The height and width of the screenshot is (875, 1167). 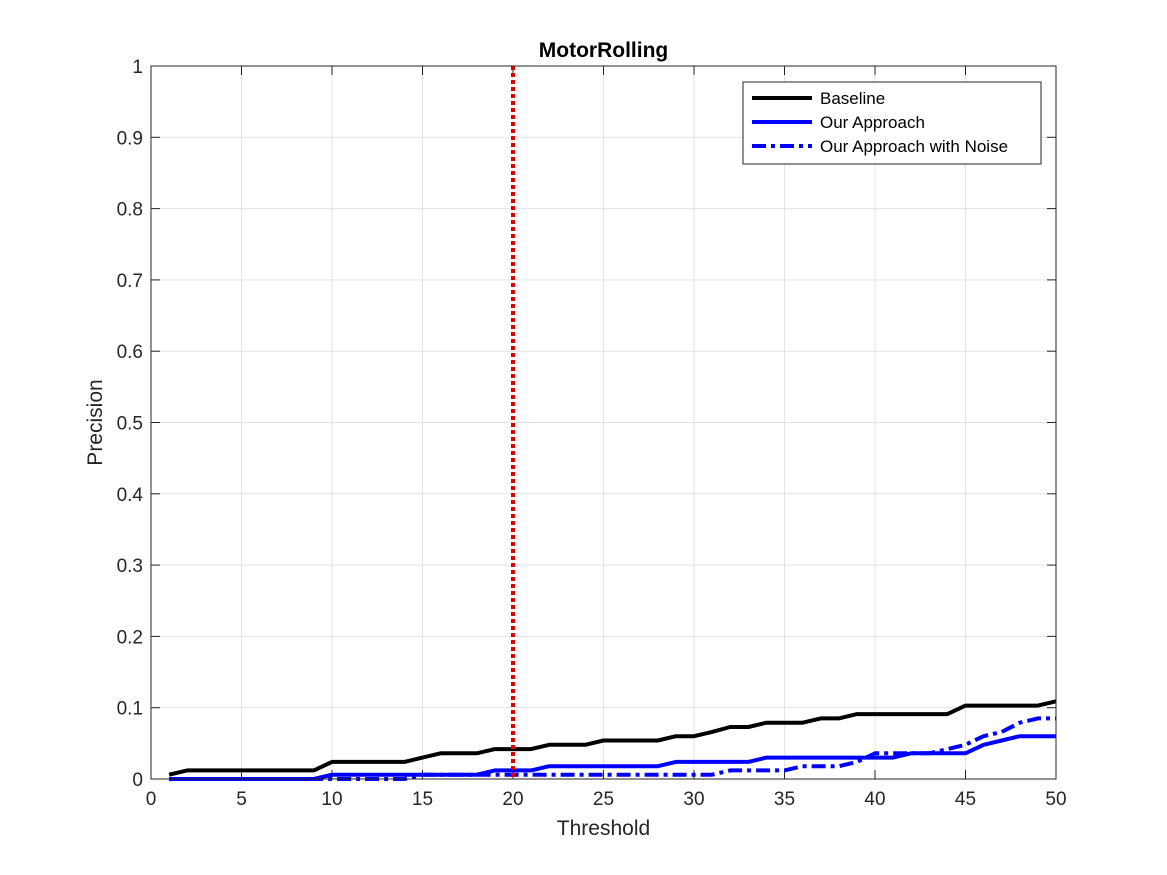 What do you see at coordinates (130, 138) in the screenshot?
I see `y-tick-label: 0.9` at bounding box center [130, 138].